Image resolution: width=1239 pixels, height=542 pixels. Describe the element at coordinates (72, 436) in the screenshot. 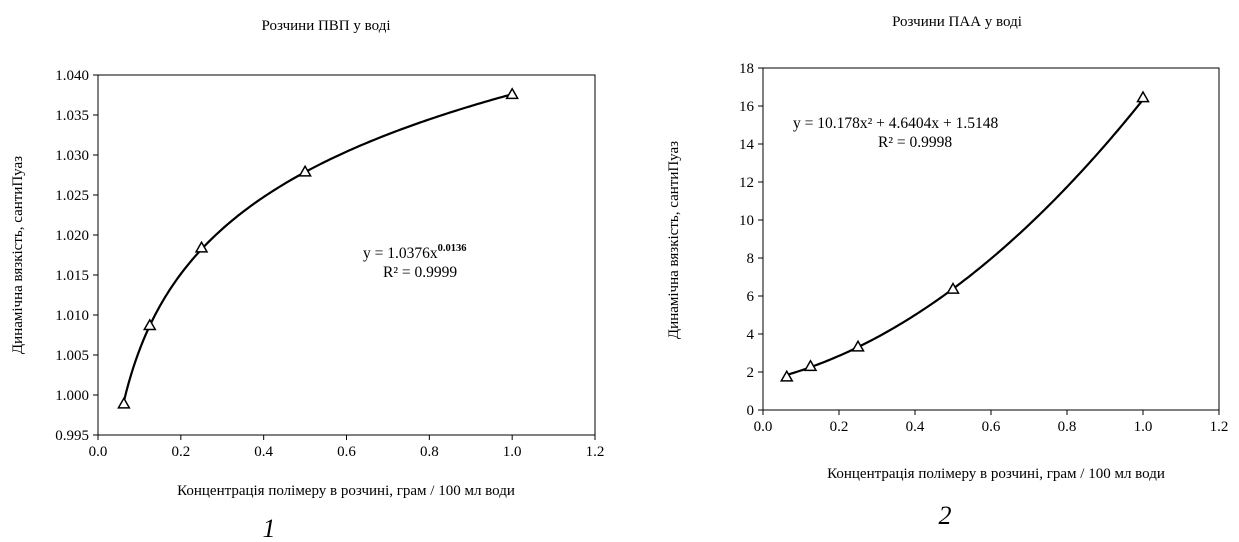

I see `y-tick-label: 0.995` at that location.